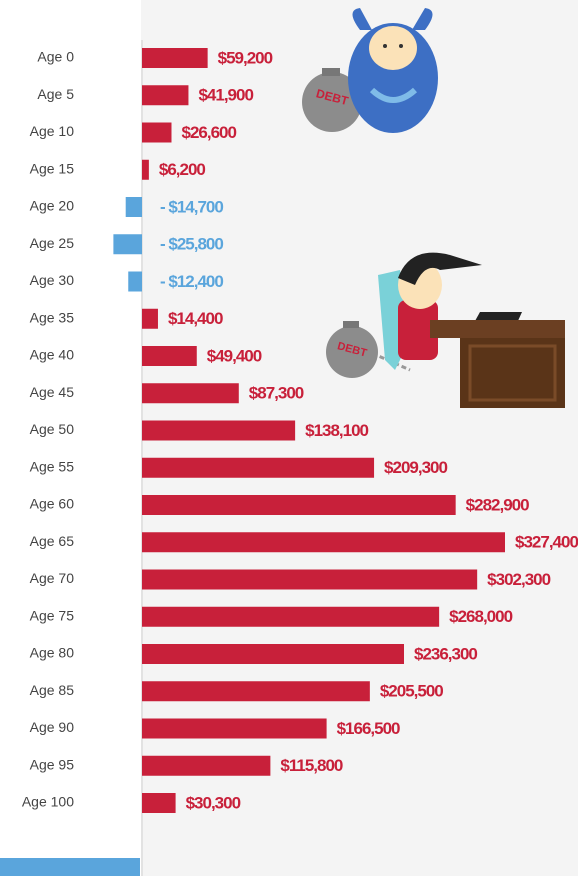 The width and height of the screenshot is (578, 876). Describe the element at coordinates (52, 504) in the screenshot. I see `category-label: Age 60` at that location.